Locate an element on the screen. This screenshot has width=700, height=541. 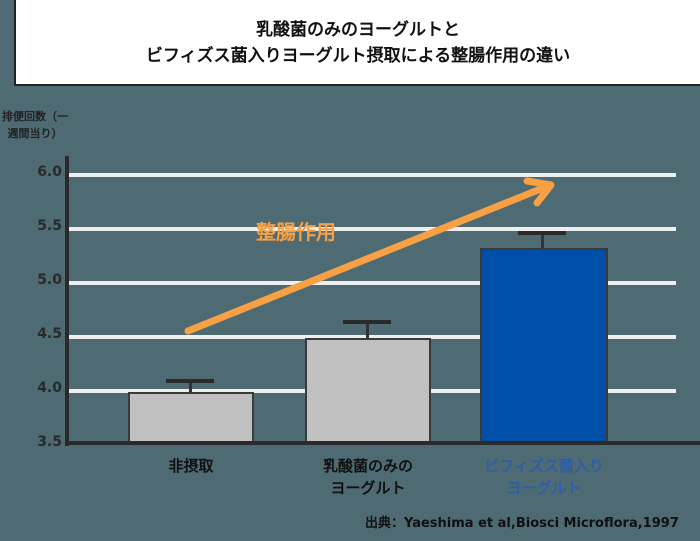
category-label-line: ビフィズス菌入り is located at coordinates (544, 466).